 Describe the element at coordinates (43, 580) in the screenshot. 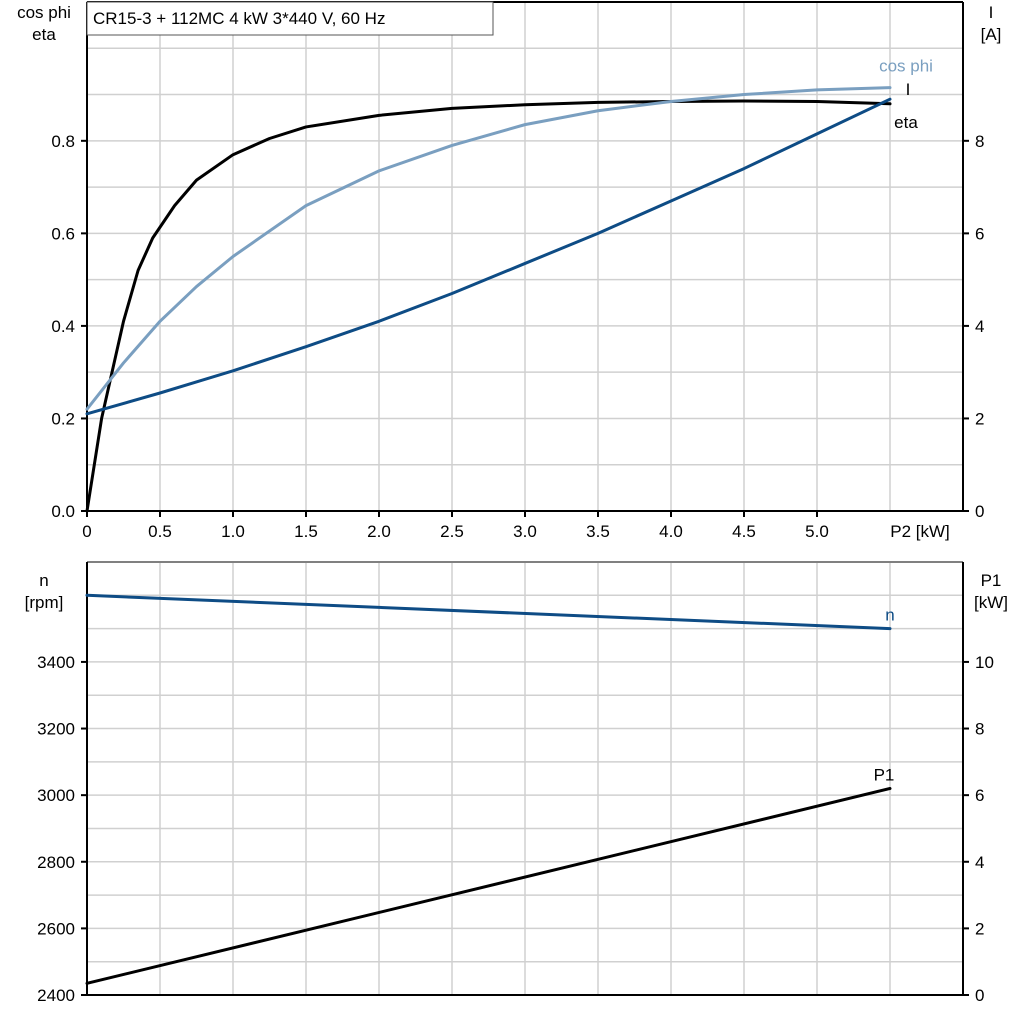

I see `y-axis-label-left: n` at that location.